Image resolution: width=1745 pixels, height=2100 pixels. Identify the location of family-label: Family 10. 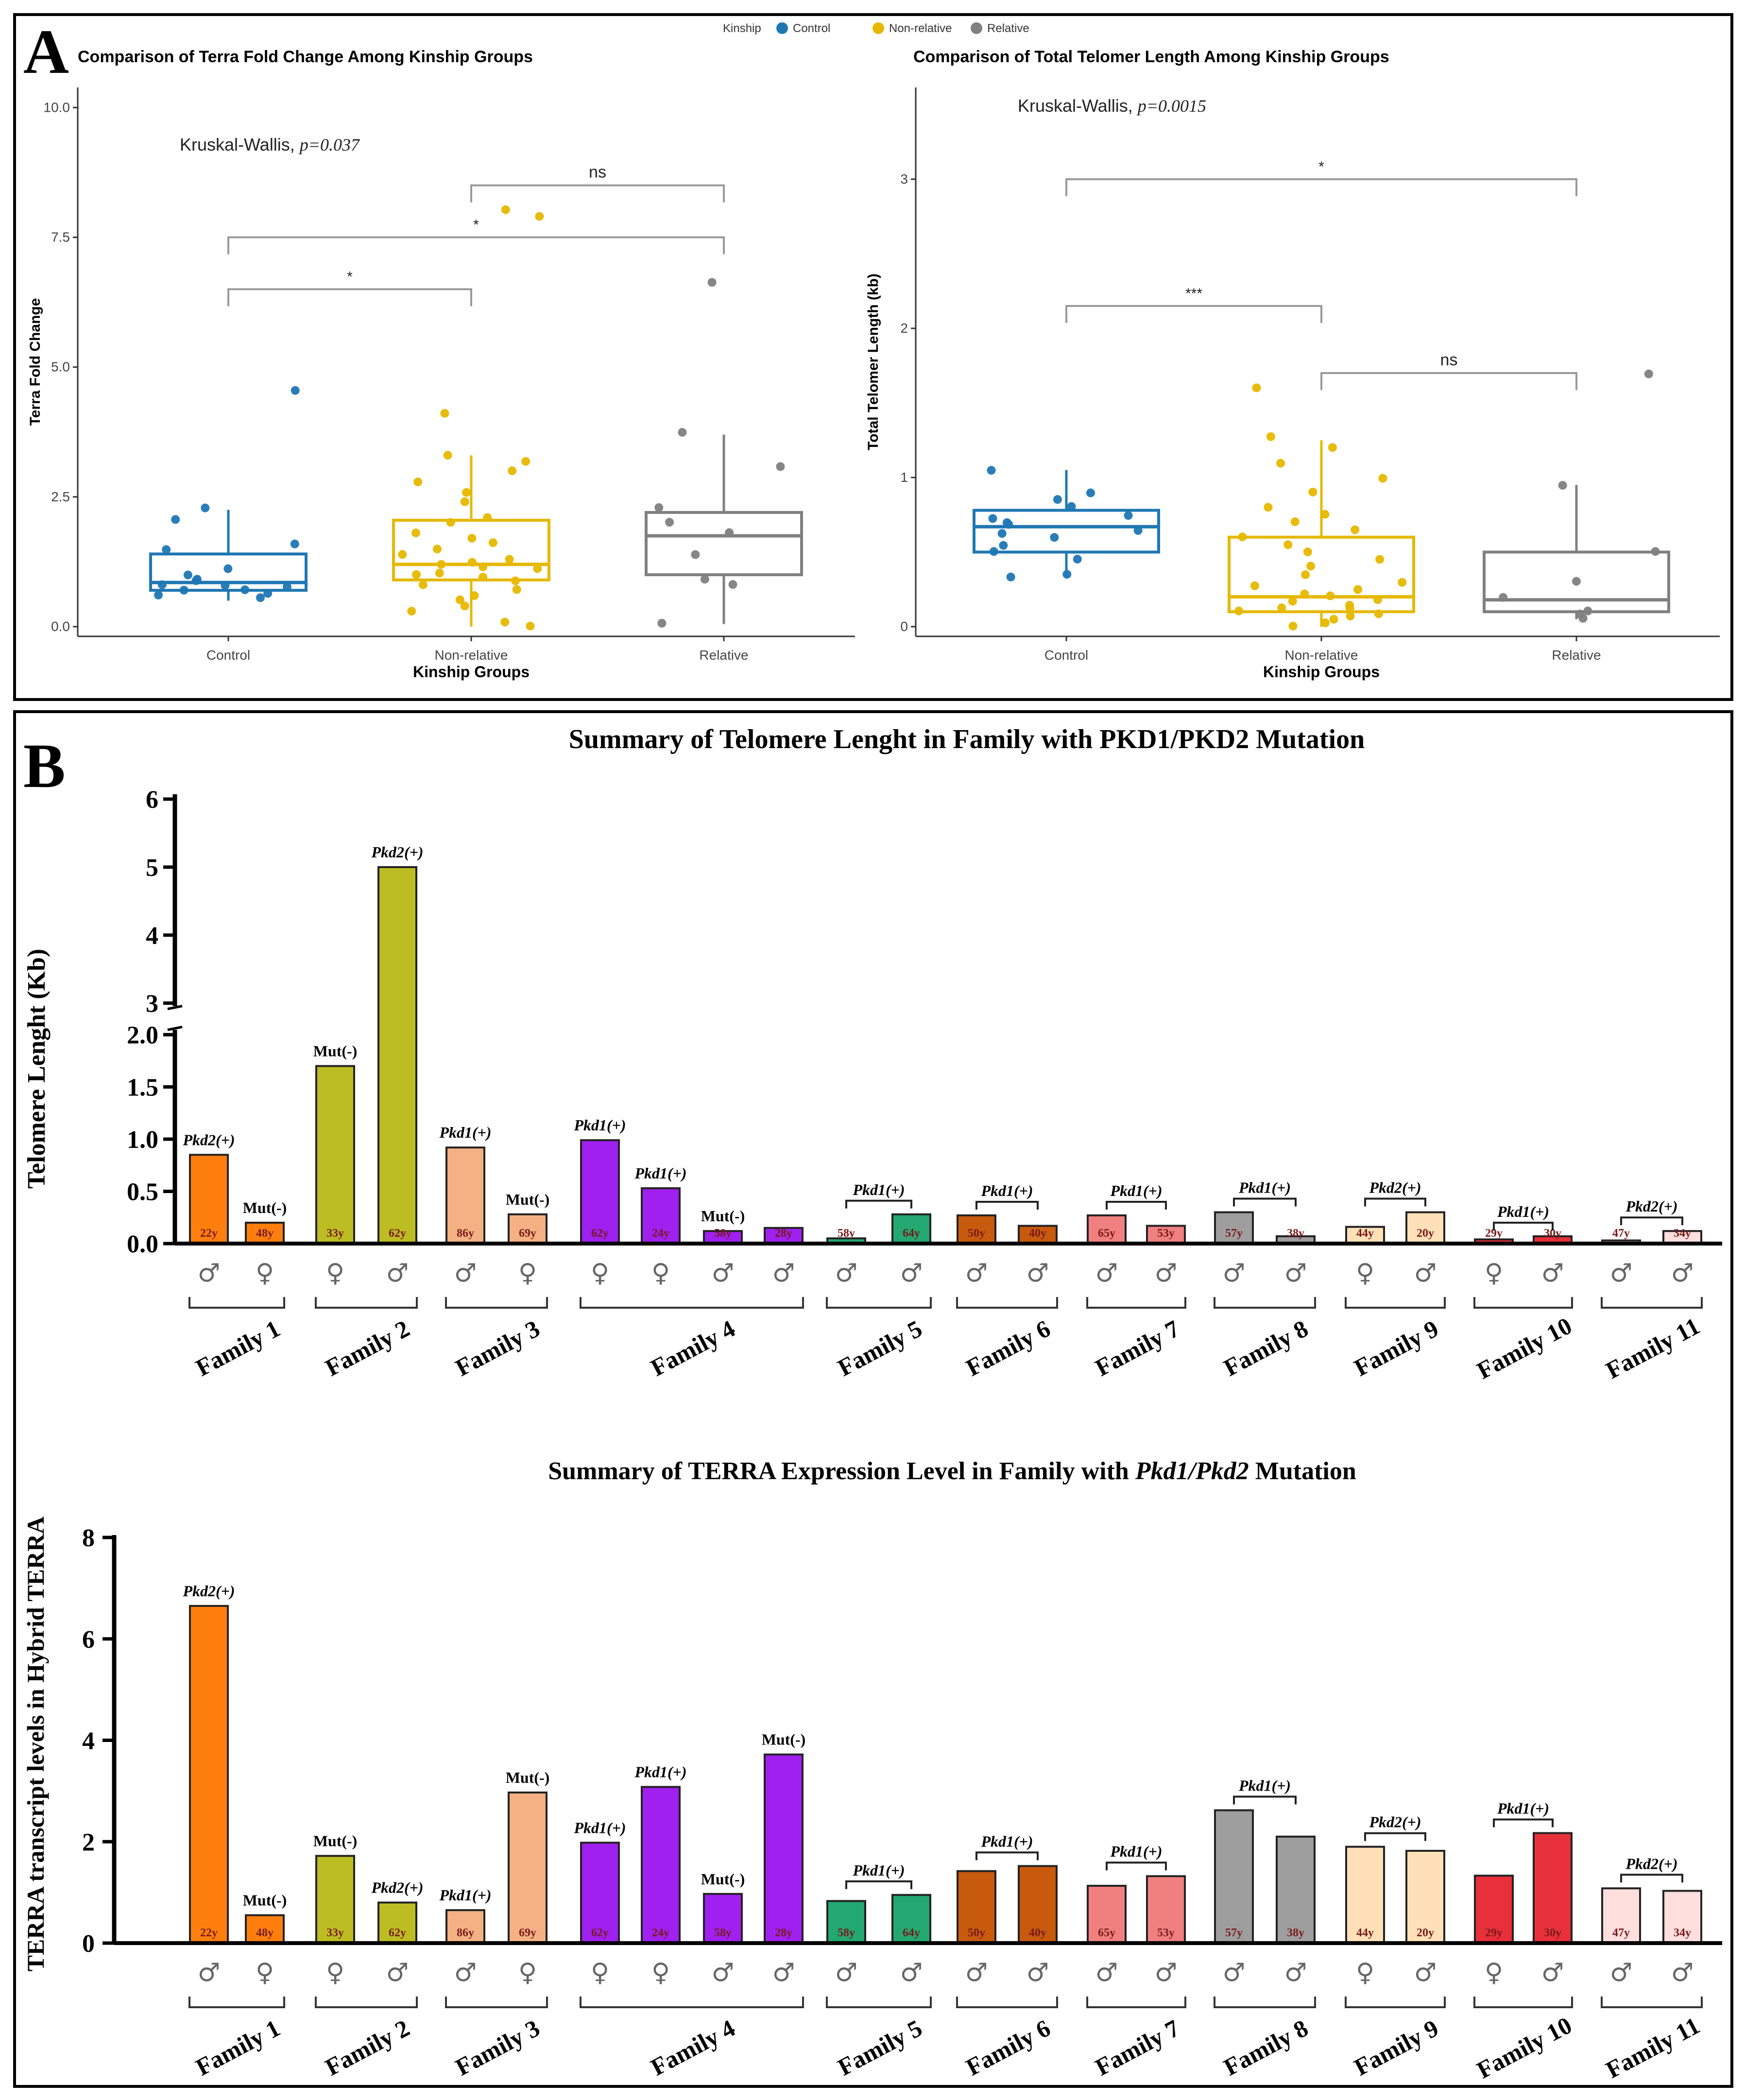
(1524, 2047).